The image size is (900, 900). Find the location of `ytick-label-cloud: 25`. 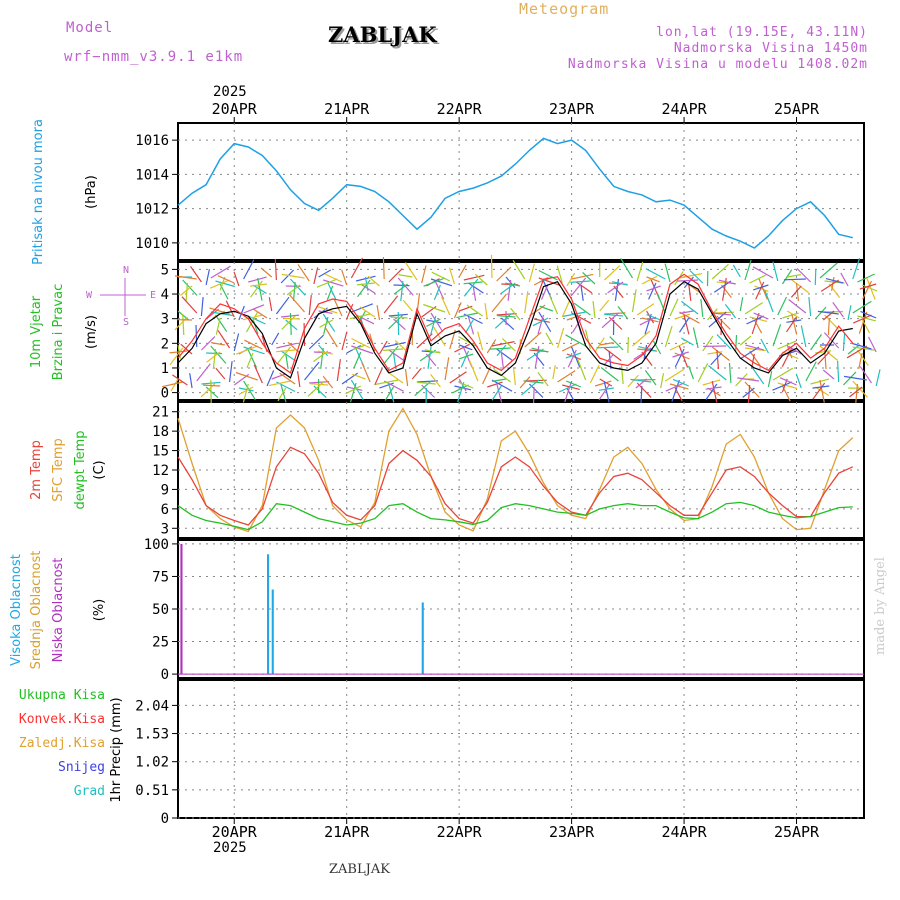

ytick-label-cloud: 25 is located at coordinates (160, 643).